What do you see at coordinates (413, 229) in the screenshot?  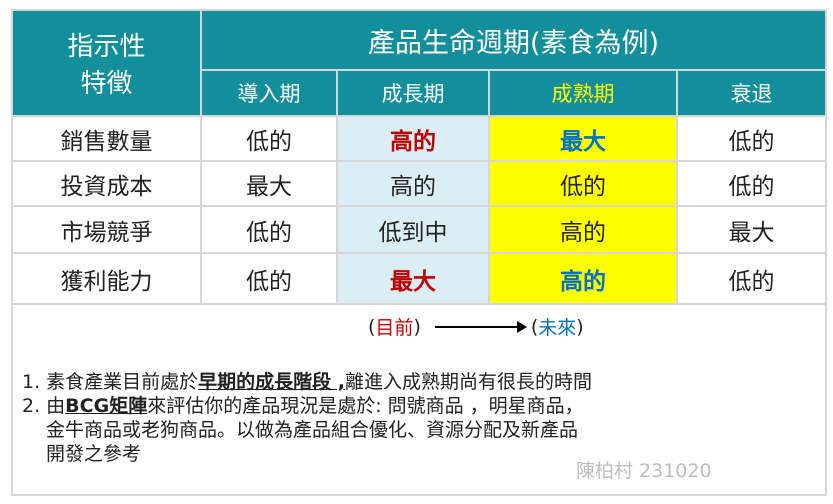 I see `cell: 低到中` at bounding box center [413, 229].